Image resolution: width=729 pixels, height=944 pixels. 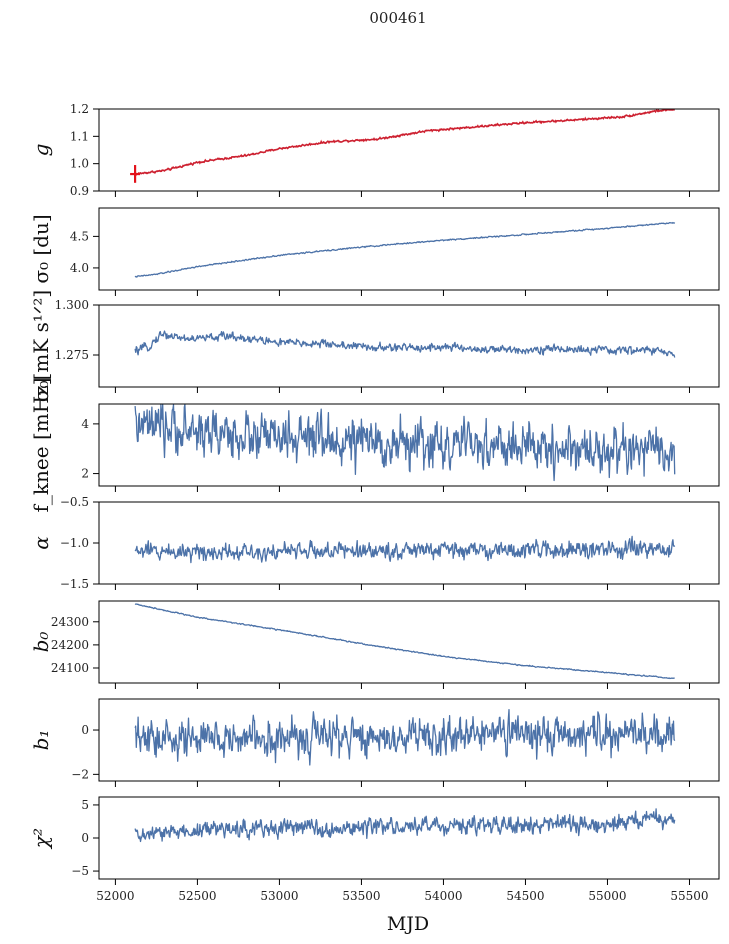 I want to click on y-tick-label: 24300, so click(x=70, y=622).